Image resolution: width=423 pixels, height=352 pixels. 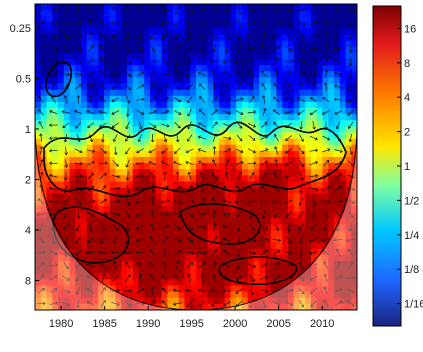 I want to click on colorbar-tick-label: 16, so click(x=410, y=29).